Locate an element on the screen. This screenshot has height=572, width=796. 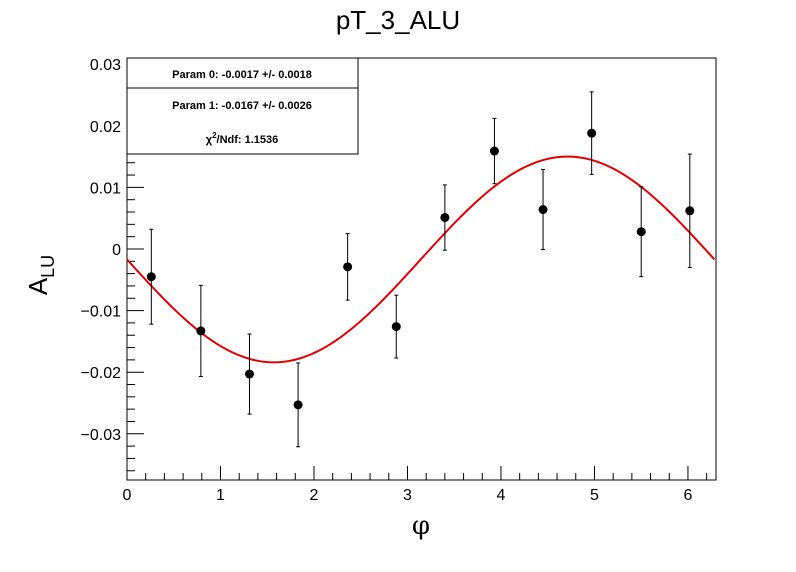
y-tick-label: 0.01 is located at coordinates (105, 188).